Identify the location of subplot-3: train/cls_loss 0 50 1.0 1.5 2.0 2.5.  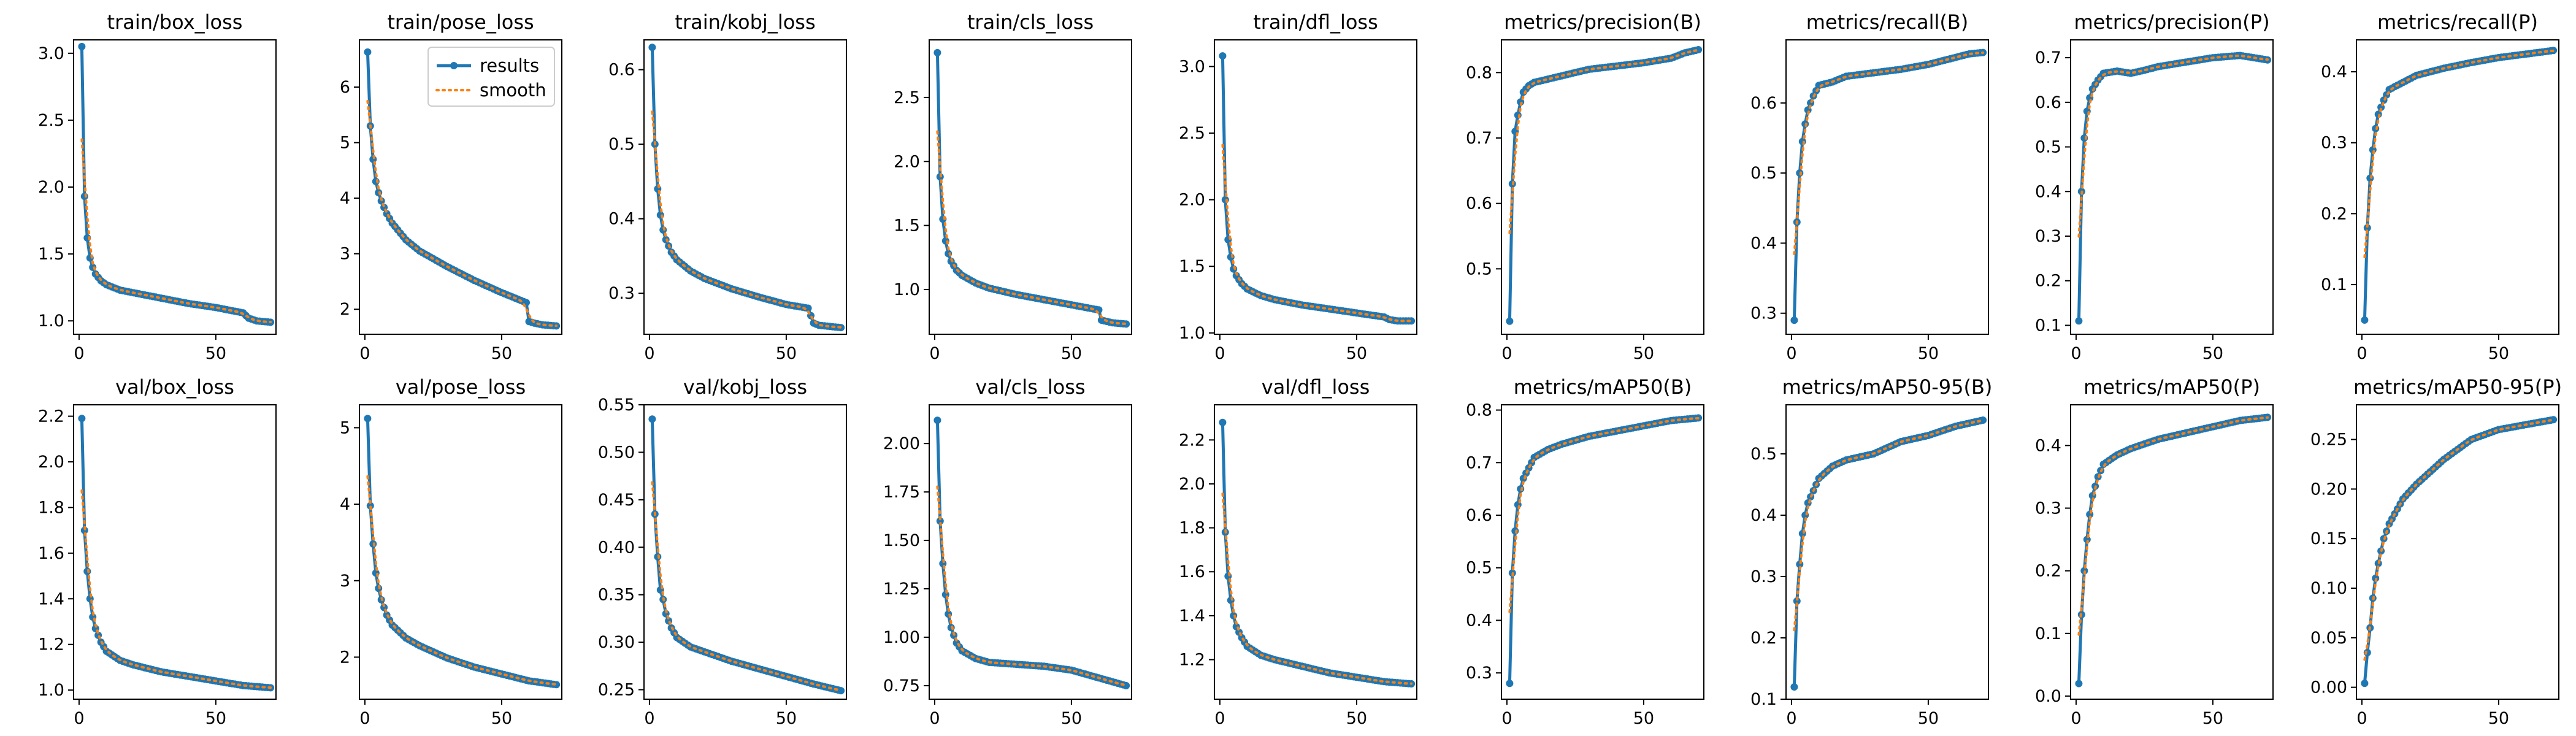
(1013, 186).